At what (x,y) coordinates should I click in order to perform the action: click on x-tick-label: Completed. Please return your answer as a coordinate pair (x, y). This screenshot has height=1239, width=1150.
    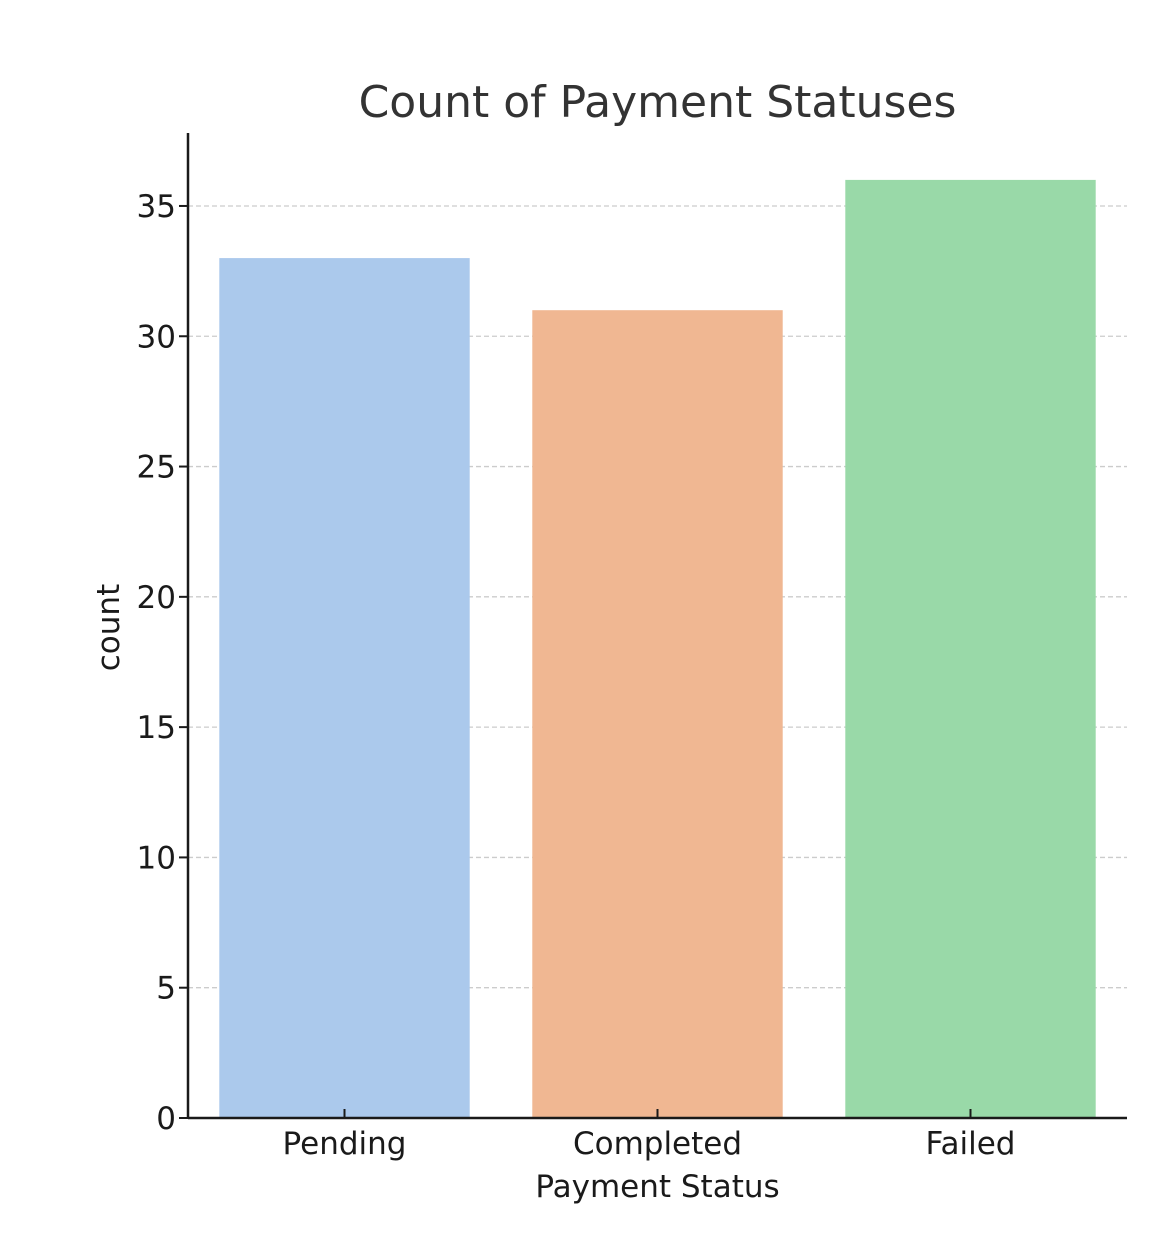
    Looking at the image, I should click on (657, 1144).